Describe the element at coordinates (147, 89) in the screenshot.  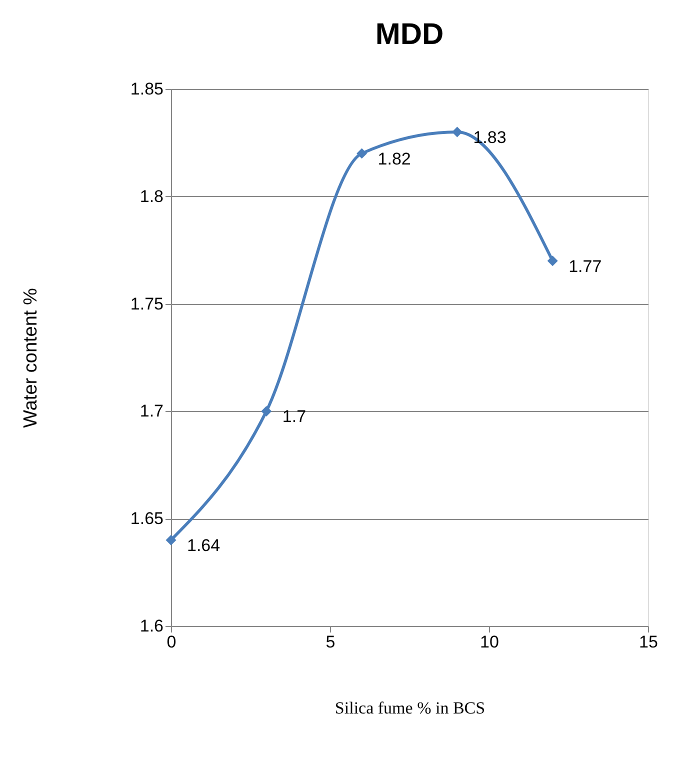
I see `y-tick-label: 1.85` at that location.